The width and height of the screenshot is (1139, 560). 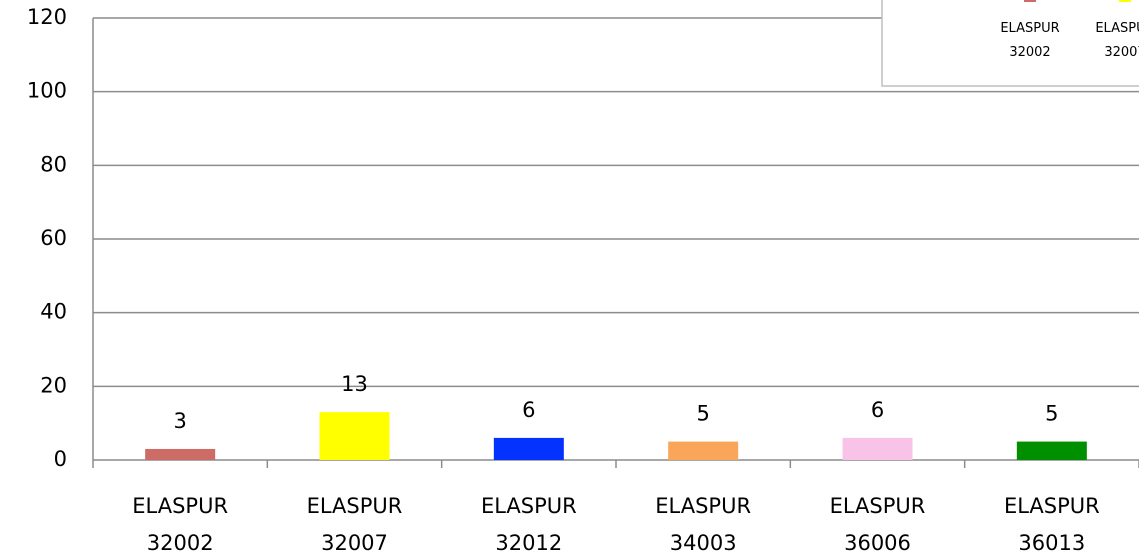 I want to click on x-tick-label: ELASPUR 36013, so click(x=1052, y=524).